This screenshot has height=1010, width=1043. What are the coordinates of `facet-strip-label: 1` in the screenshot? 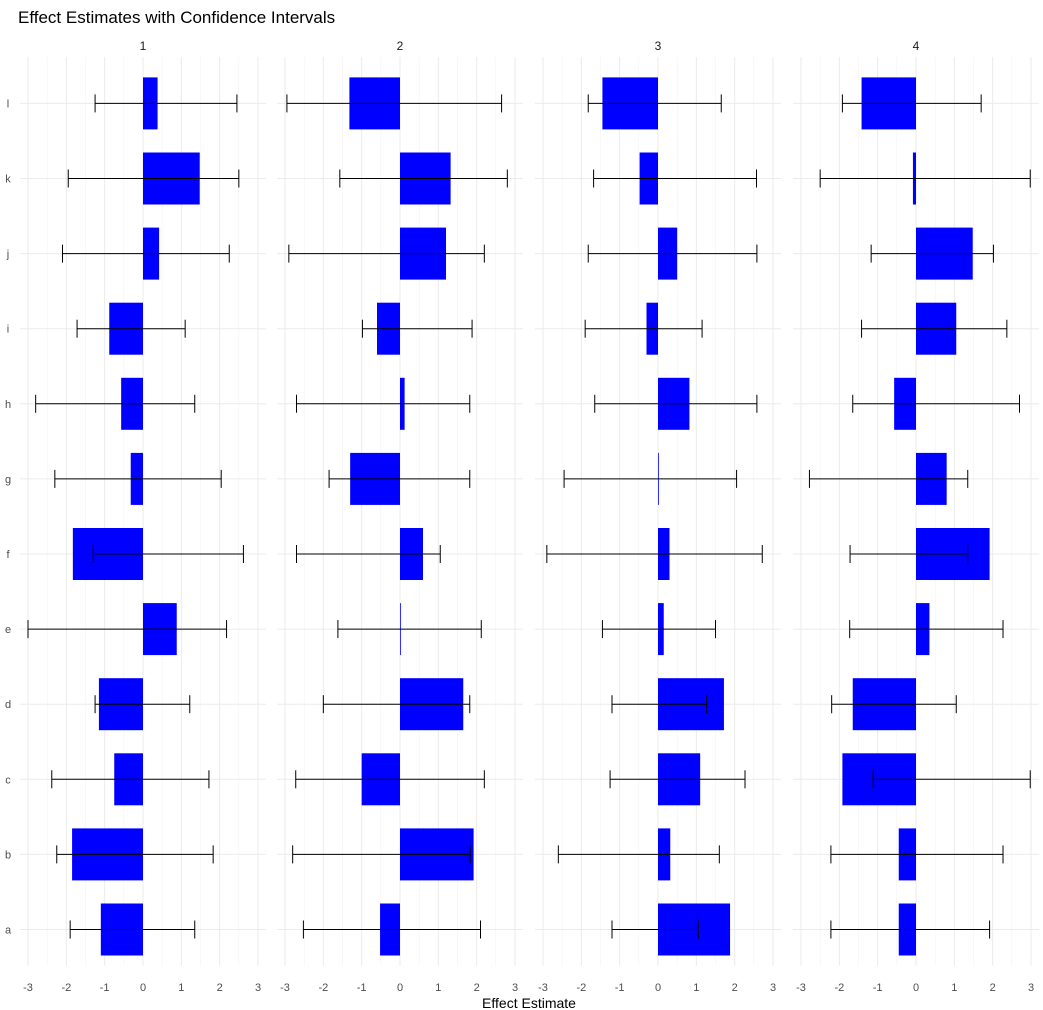 It's located at (143, 46).